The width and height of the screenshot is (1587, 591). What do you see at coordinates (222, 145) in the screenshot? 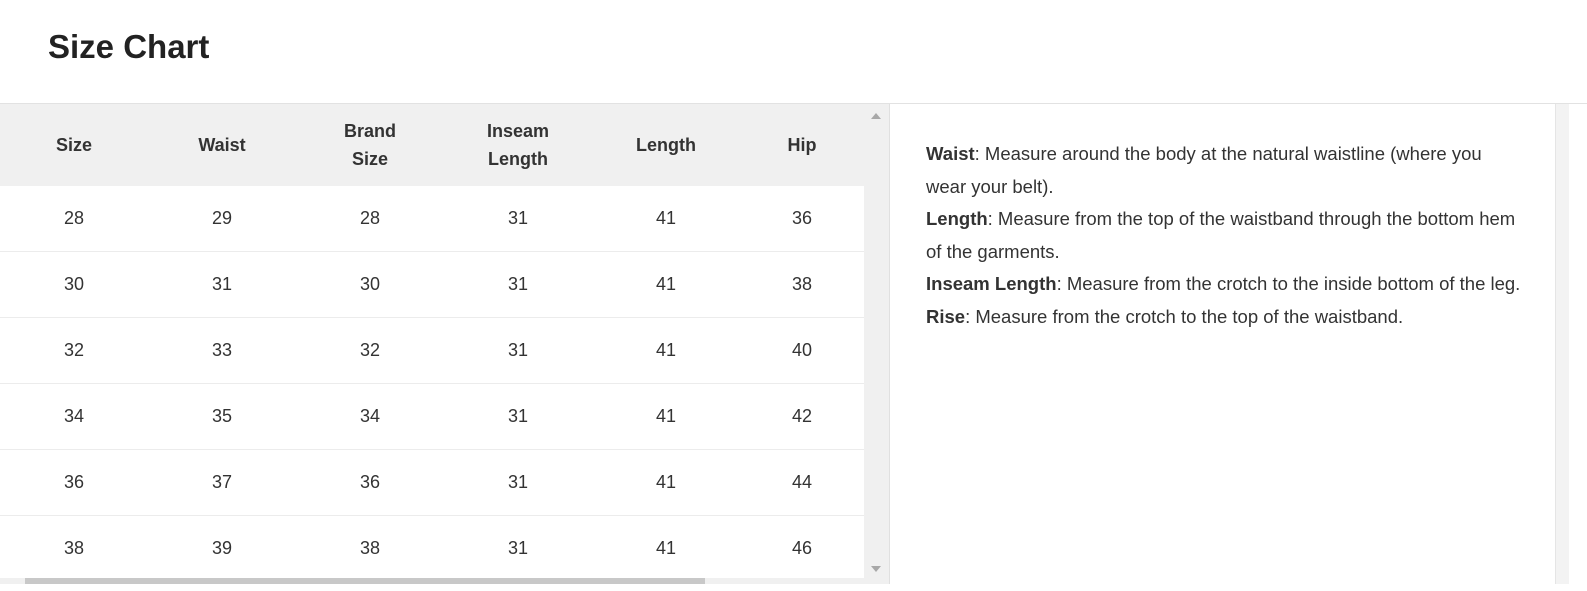
I see `header-waist: Waist` at bounding box center [222, 145].